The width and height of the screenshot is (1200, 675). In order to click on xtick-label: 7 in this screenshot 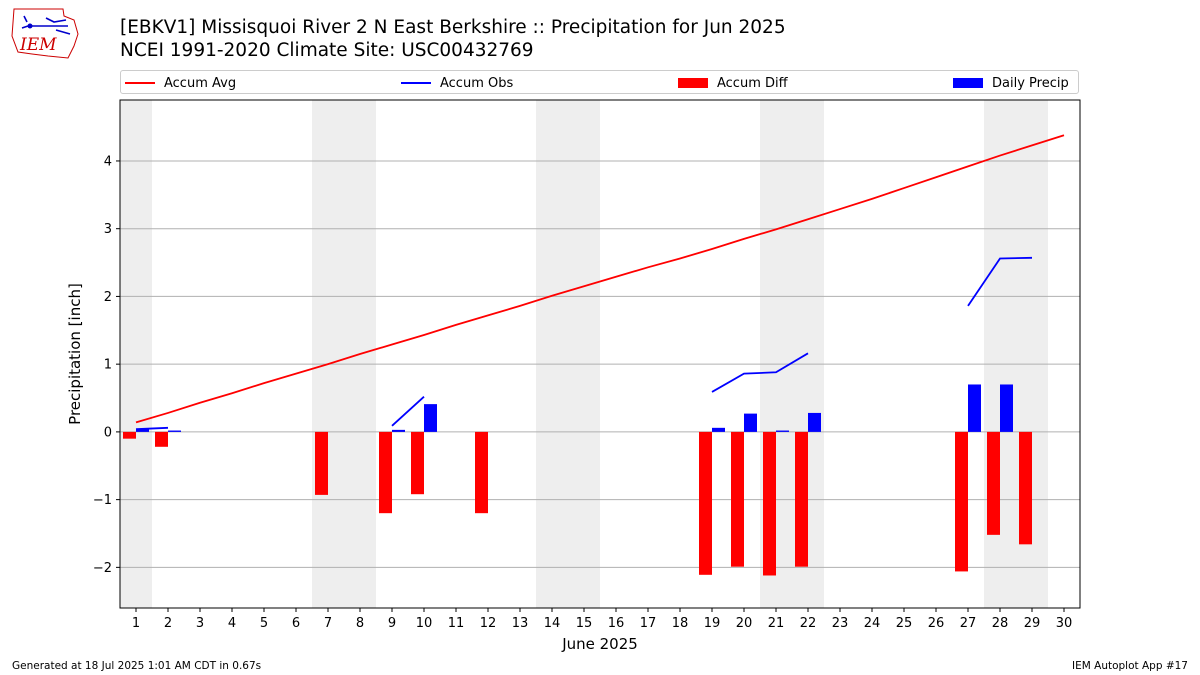, I will do `click(328, 623)`.